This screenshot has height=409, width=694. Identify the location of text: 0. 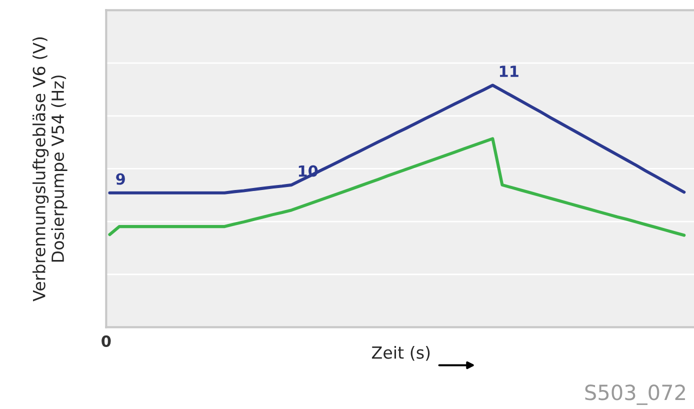
(106, 341).